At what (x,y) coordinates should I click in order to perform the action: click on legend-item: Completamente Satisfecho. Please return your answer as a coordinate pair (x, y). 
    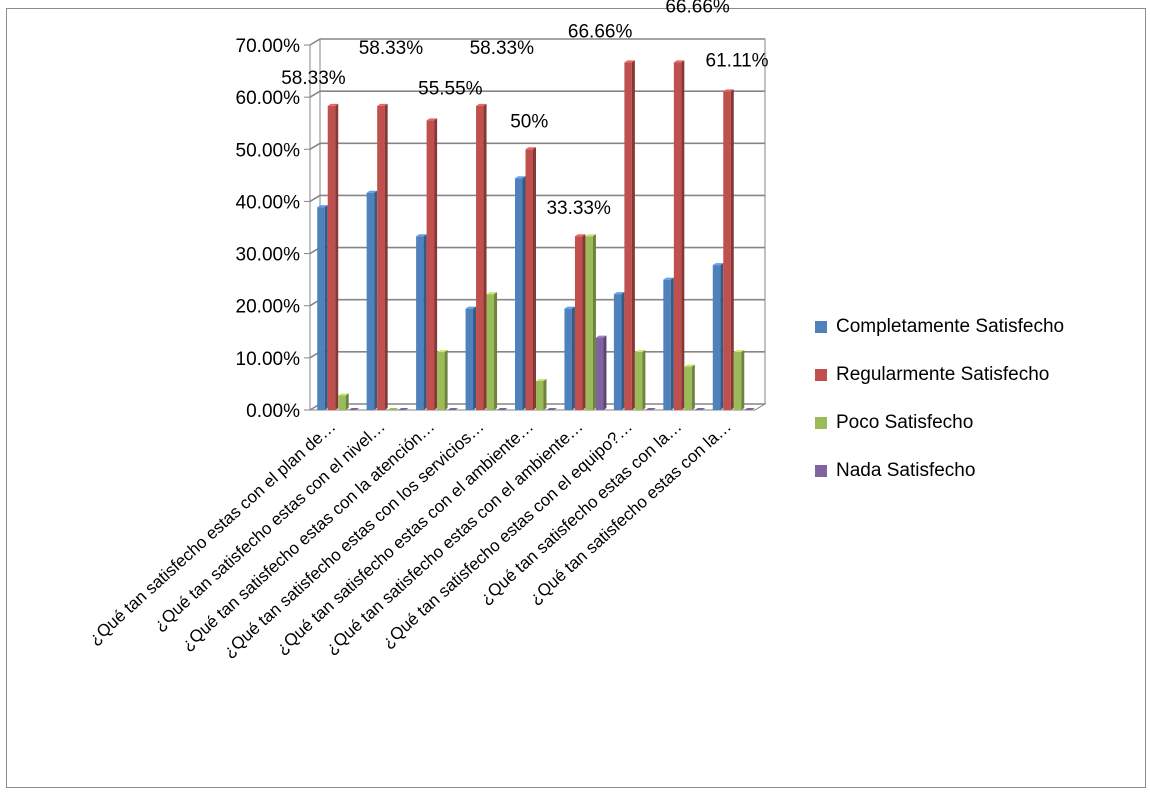
    Looking at the image, I should click on (939, 326).